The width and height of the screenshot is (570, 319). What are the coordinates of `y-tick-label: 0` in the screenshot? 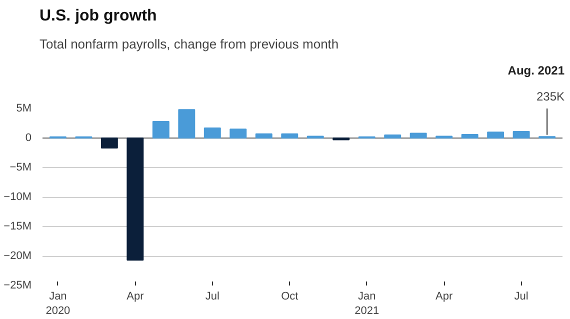 It's located at (28, 138).